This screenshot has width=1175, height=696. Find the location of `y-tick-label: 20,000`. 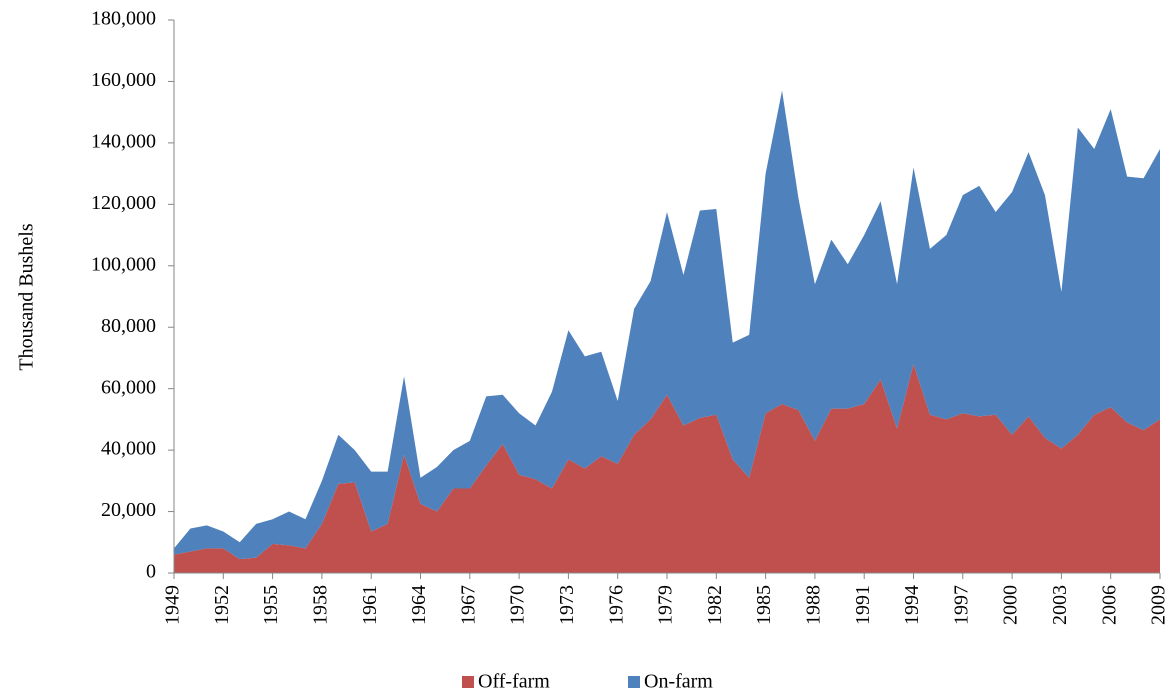

y-tick-label: 20,000 is located at coordinates (128, 510).